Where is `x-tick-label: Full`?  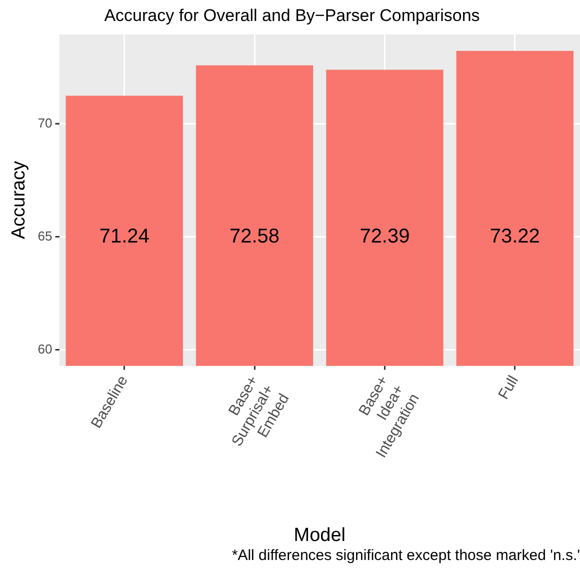
x-tick-label: Full is located at coordinates (508, 387).